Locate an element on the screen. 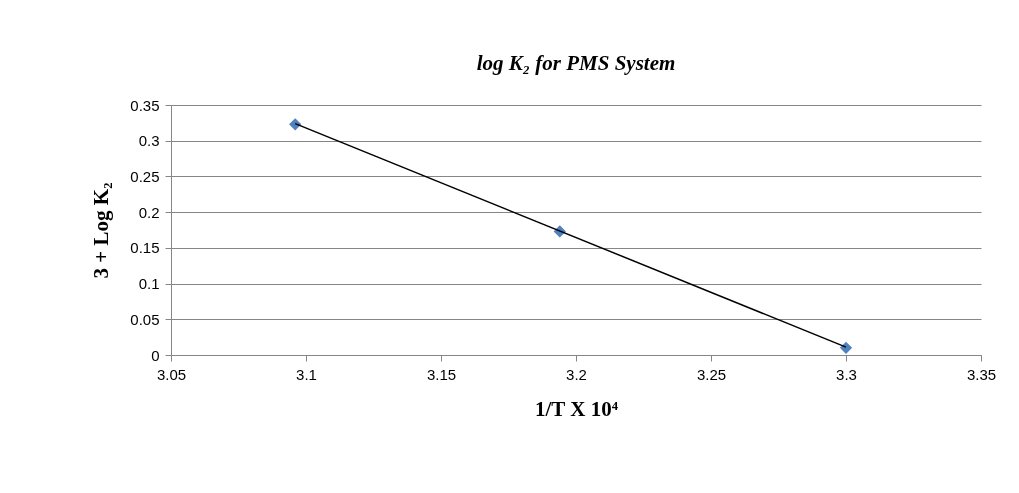 Image resolution: width=1019 pixels, height=493 pixels. y-tick-label: 0.1 is located at coordinates (149, 284).